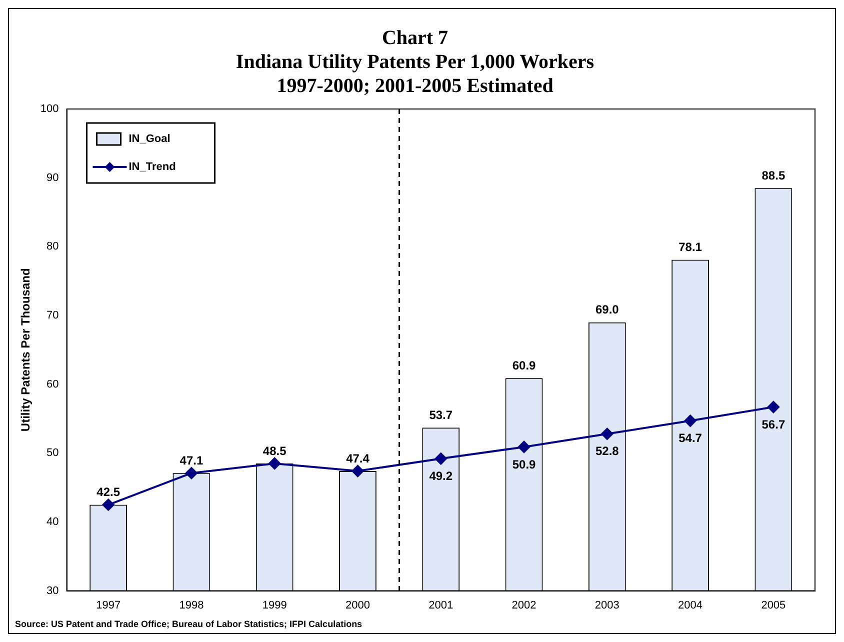 The width and height of the screenshot is (844, 642). Describe the element at coordinates (690, 605) in the screenshot. I see `x-tick-label: 2004` at that location.